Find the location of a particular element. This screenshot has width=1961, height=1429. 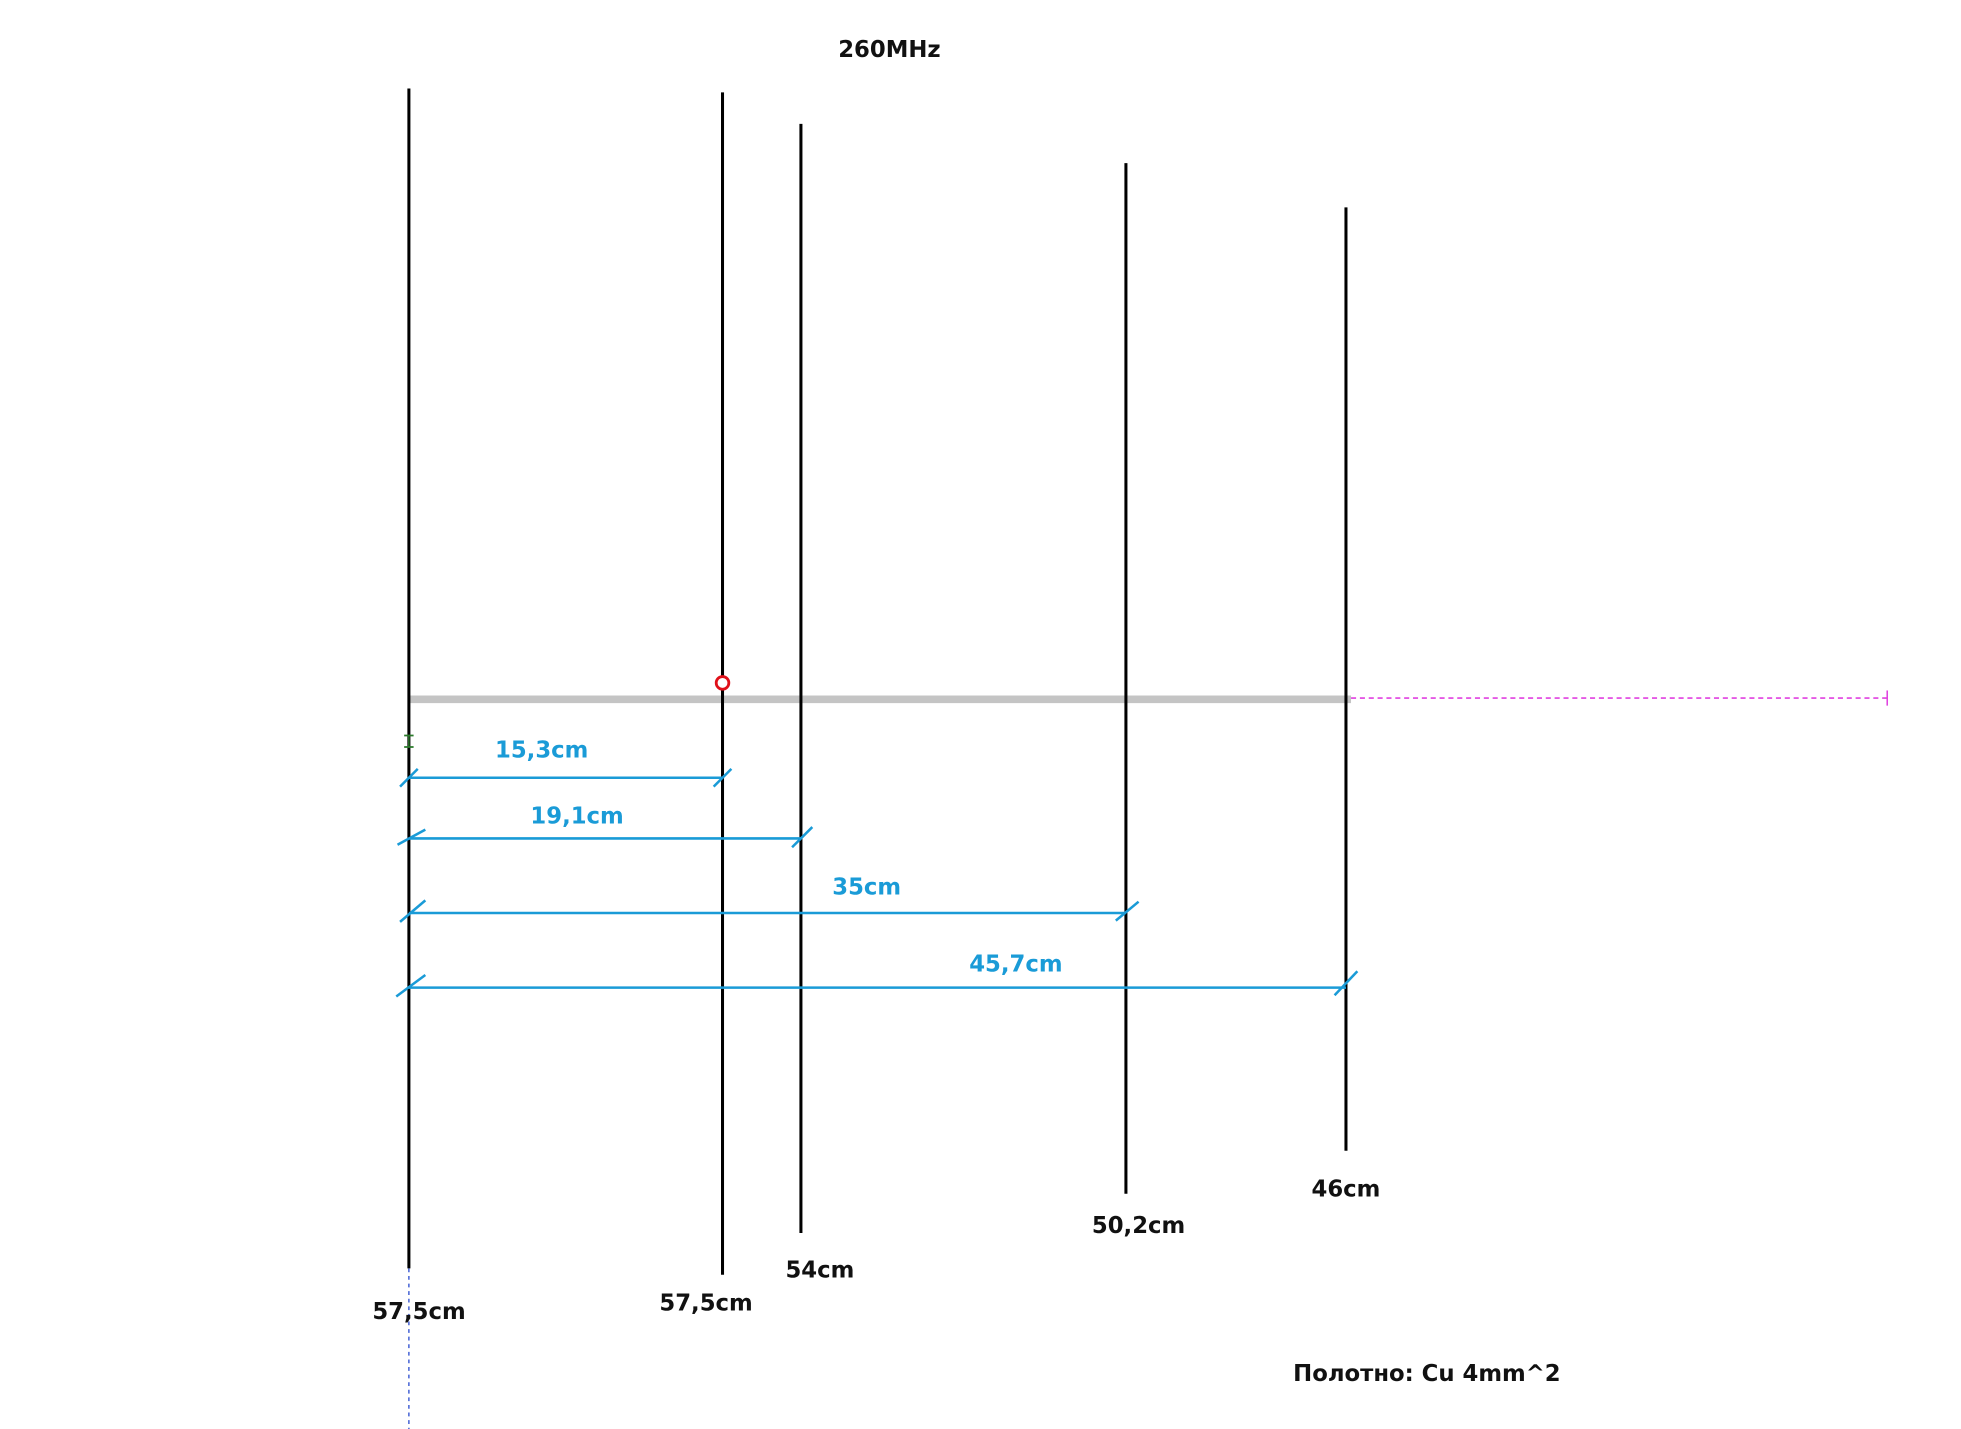

element-length: 46cm is located at coordinates (1346, 1189).